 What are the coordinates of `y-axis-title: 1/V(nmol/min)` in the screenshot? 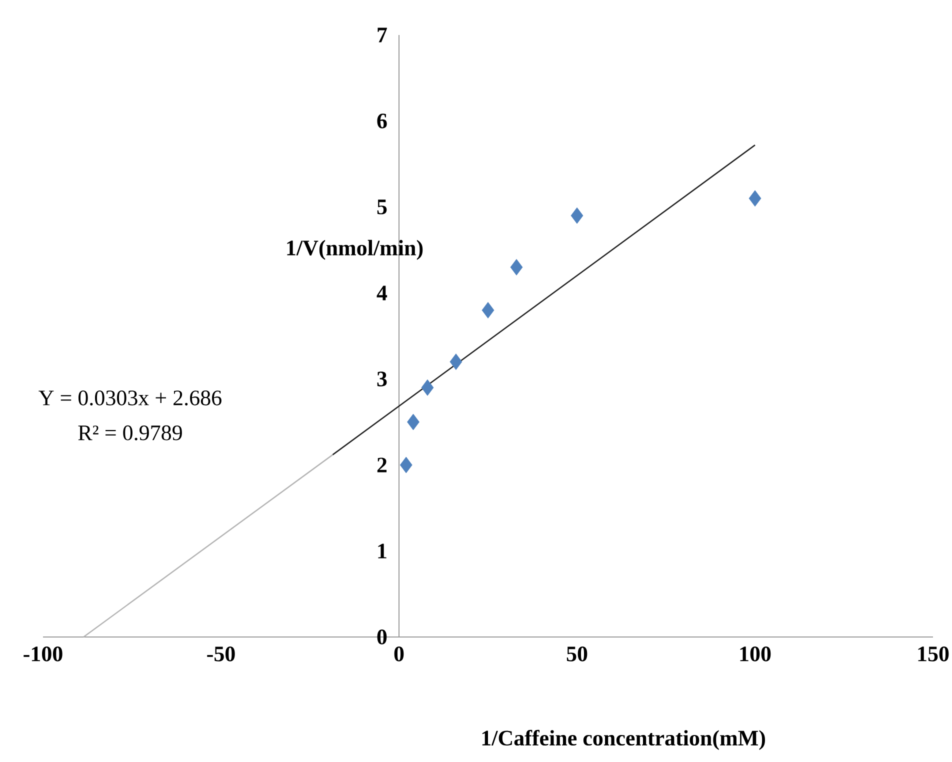 It's located at (355, 250).